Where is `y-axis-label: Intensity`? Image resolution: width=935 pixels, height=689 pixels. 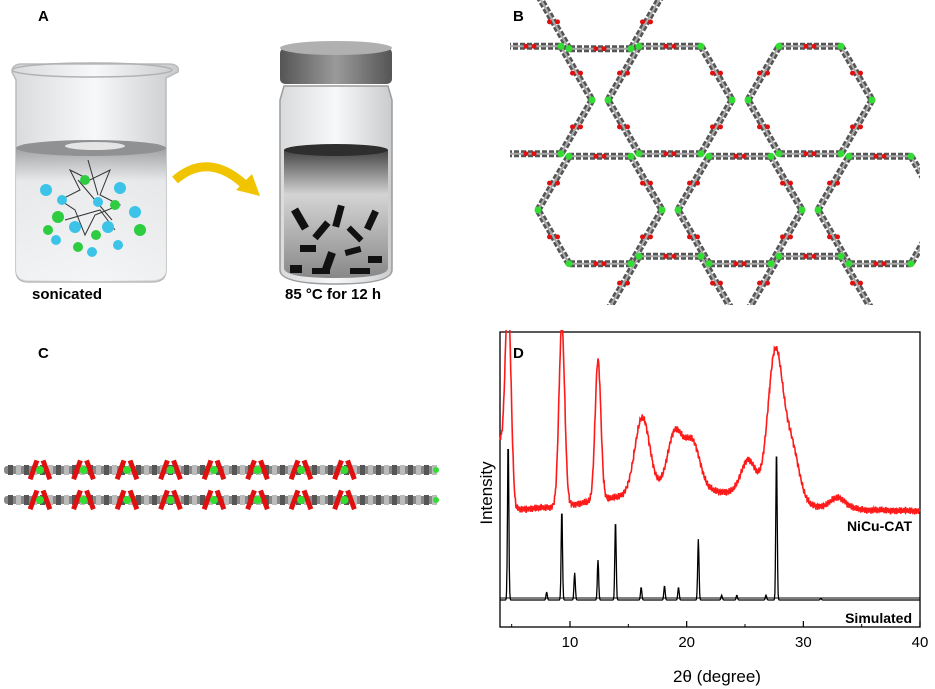 y-axis-label: Intensity is located at coordinates (486, 493).